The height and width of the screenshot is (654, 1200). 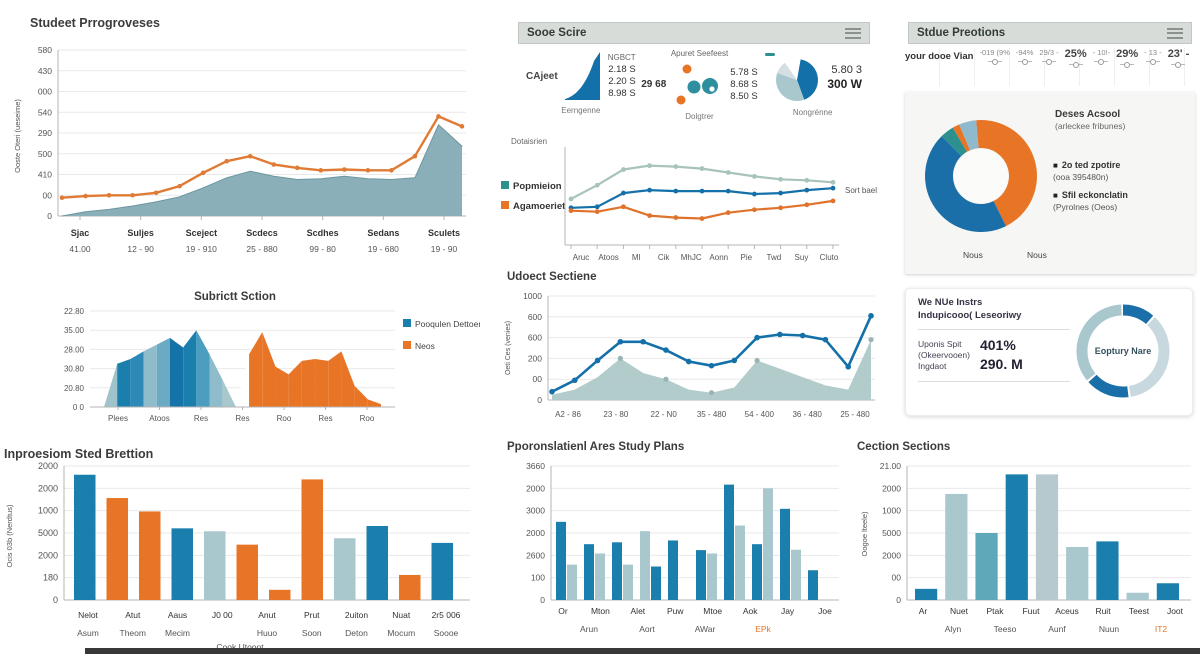 I want to click on stat-value: 300 W, so click(x=844, y=83).